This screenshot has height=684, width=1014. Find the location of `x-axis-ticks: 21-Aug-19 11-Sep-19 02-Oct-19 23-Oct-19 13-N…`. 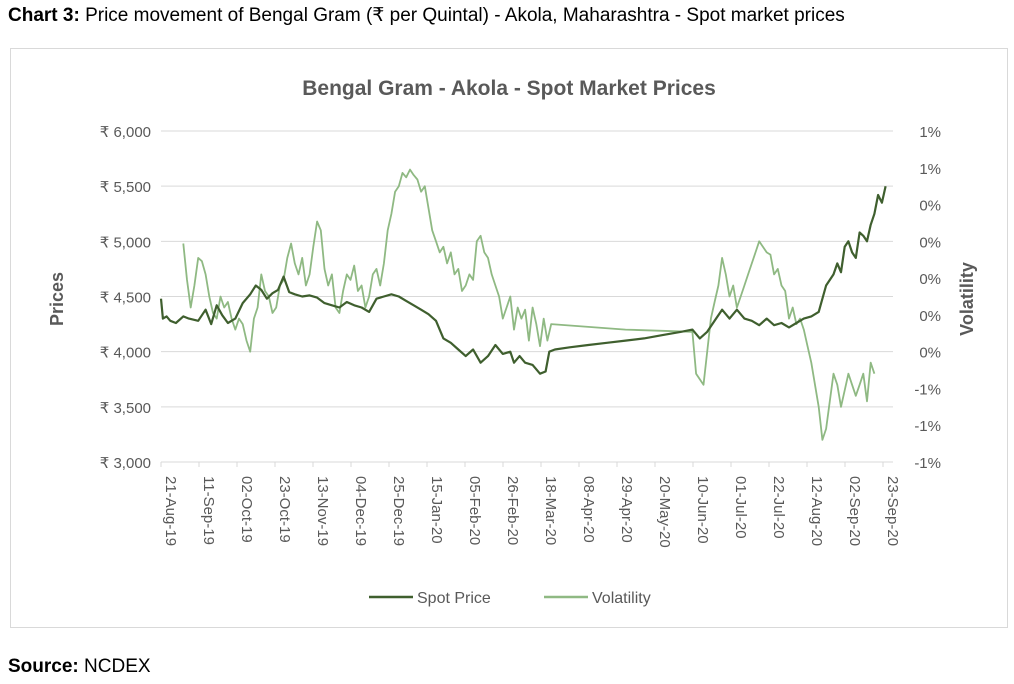

x-axis-ticks: 21-Aug-19 11-Sep-19 02-Oct-19 23-Oct-19 13-N… is located at coordinates (530, 505).